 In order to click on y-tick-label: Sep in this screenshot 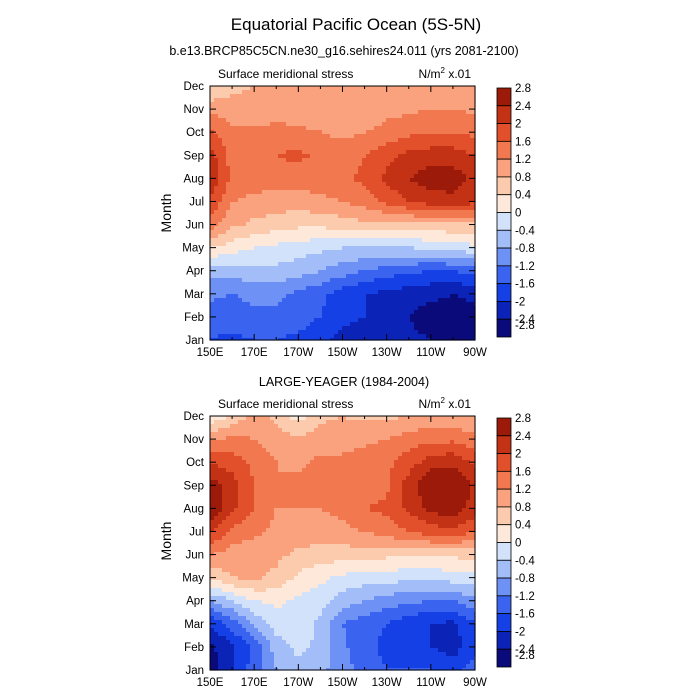, I will do `click(194, 156)`.